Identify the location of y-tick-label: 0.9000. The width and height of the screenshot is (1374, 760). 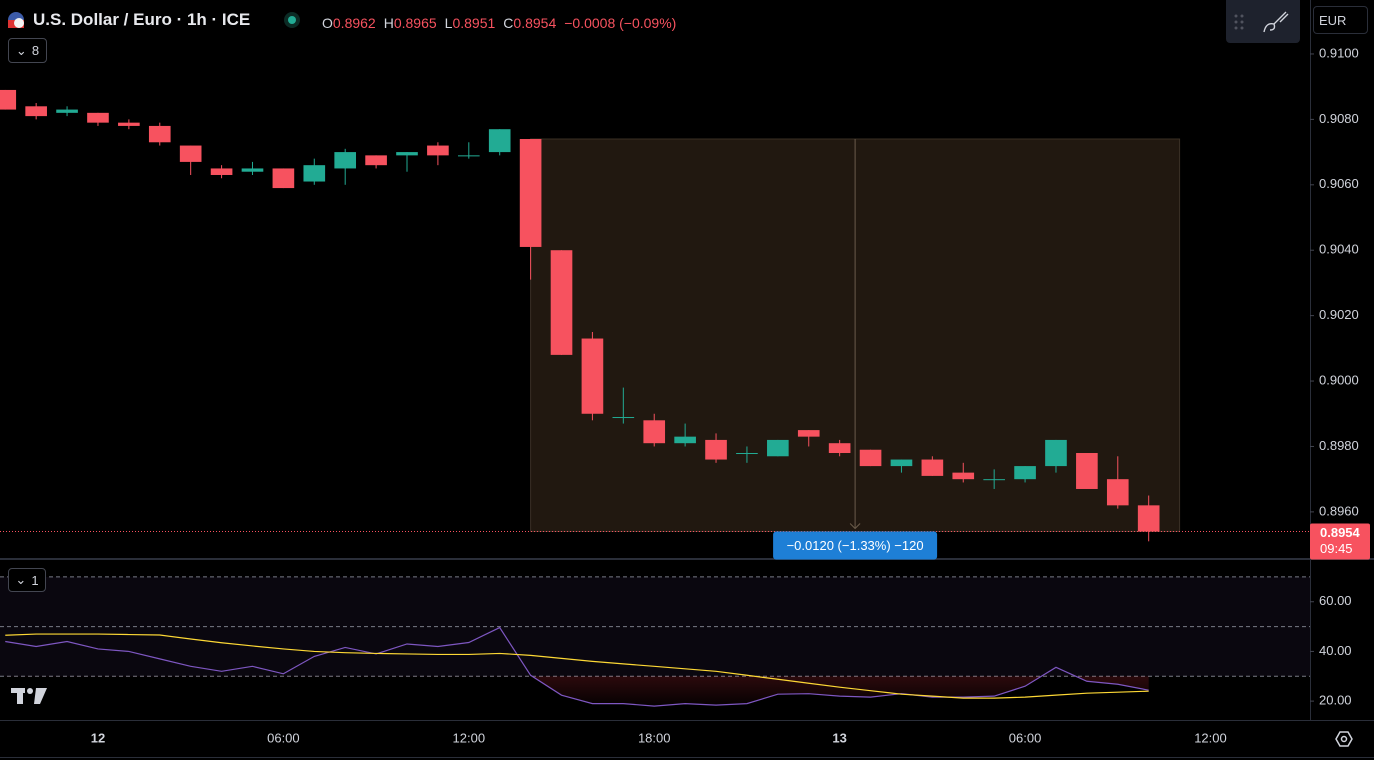
(1339, 379).